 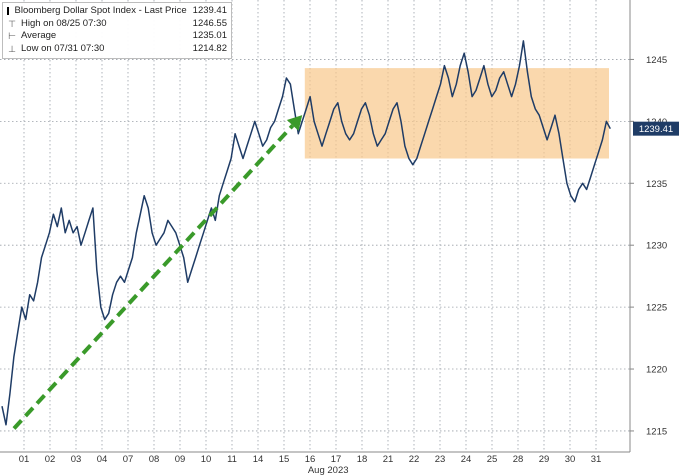 I want to click on x-tick-label: 24, so click(x=466, y=459).